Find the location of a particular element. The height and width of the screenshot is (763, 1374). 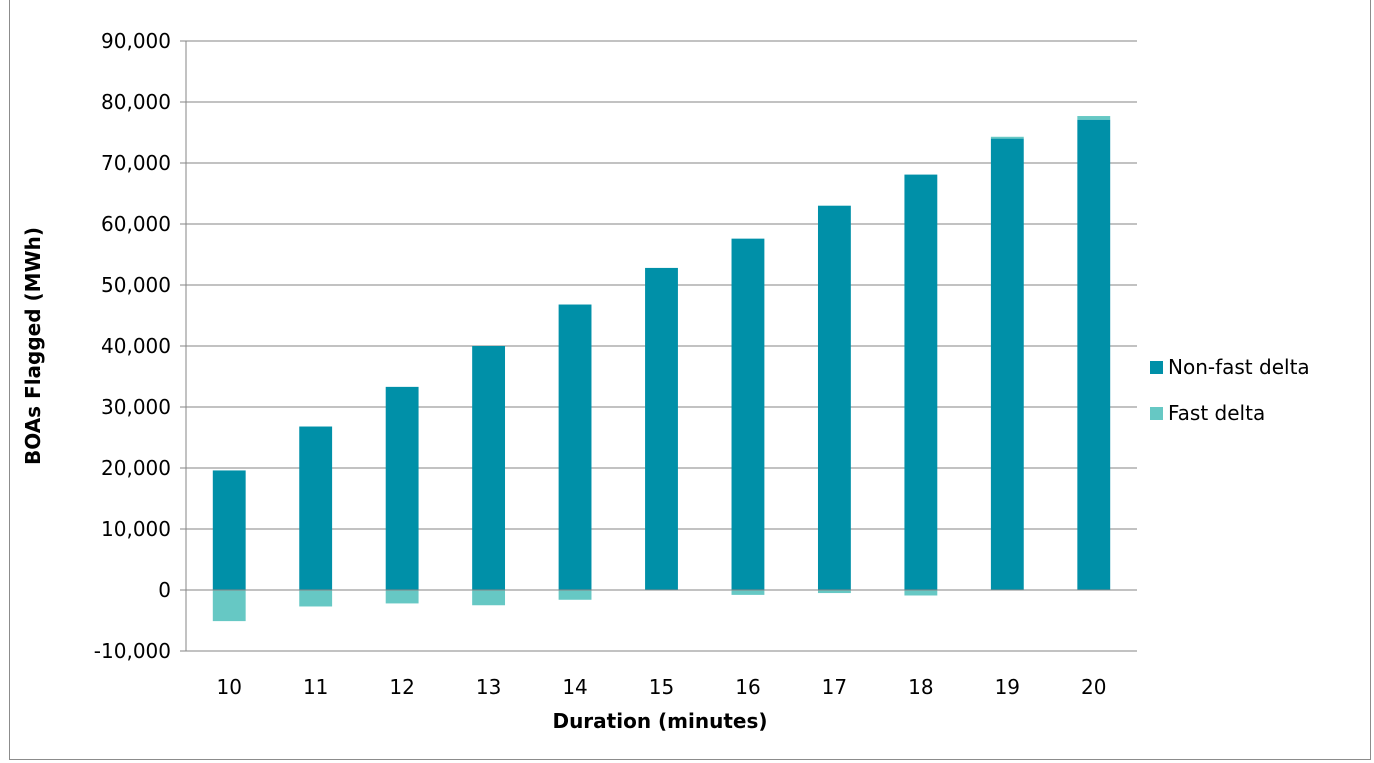

x-tick-label: 11 is located at coordinates (315, 687).